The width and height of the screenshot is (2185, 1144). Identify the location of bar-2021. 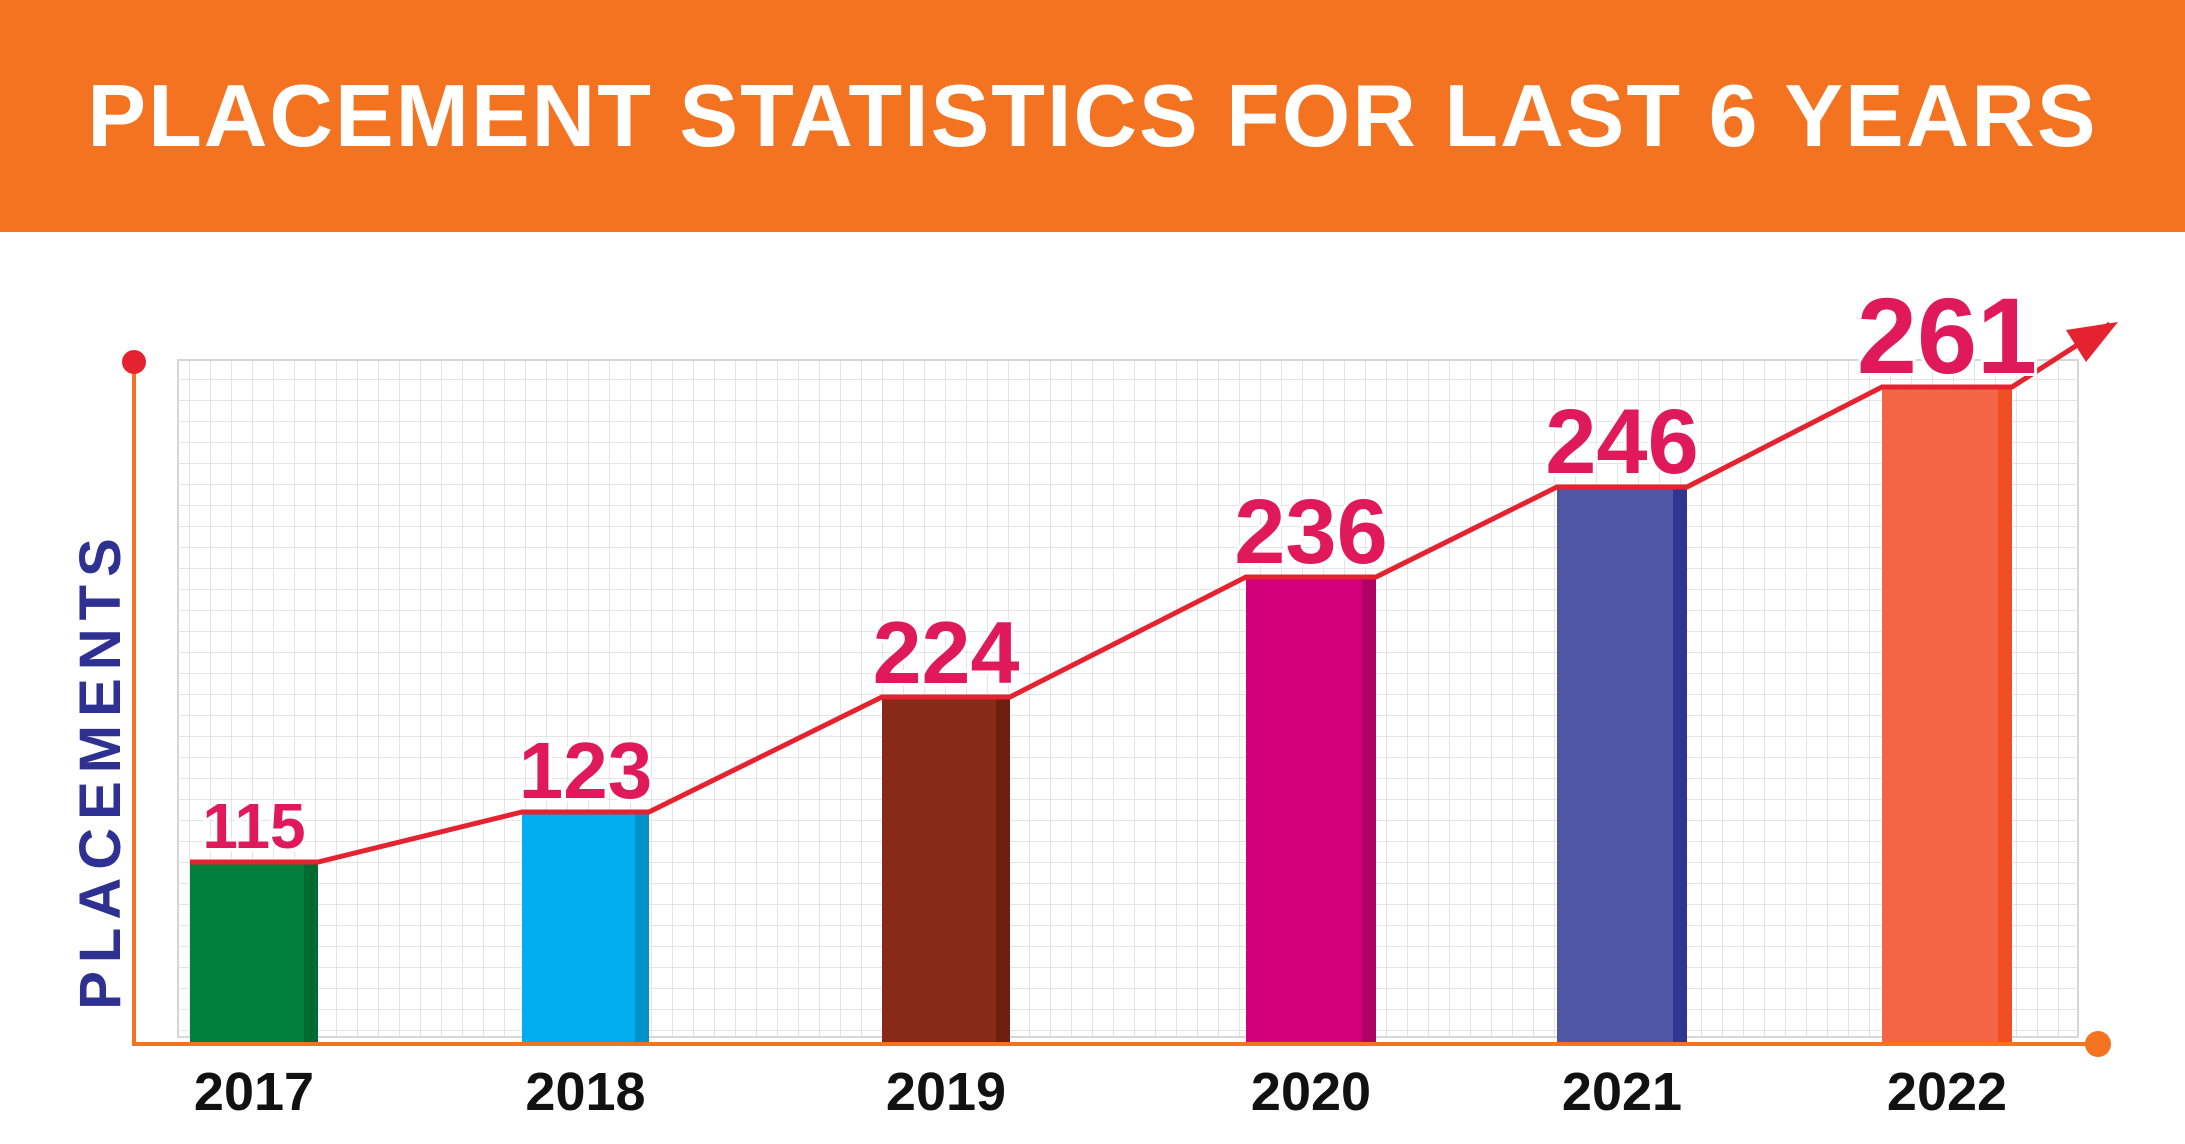
(1622, 764).